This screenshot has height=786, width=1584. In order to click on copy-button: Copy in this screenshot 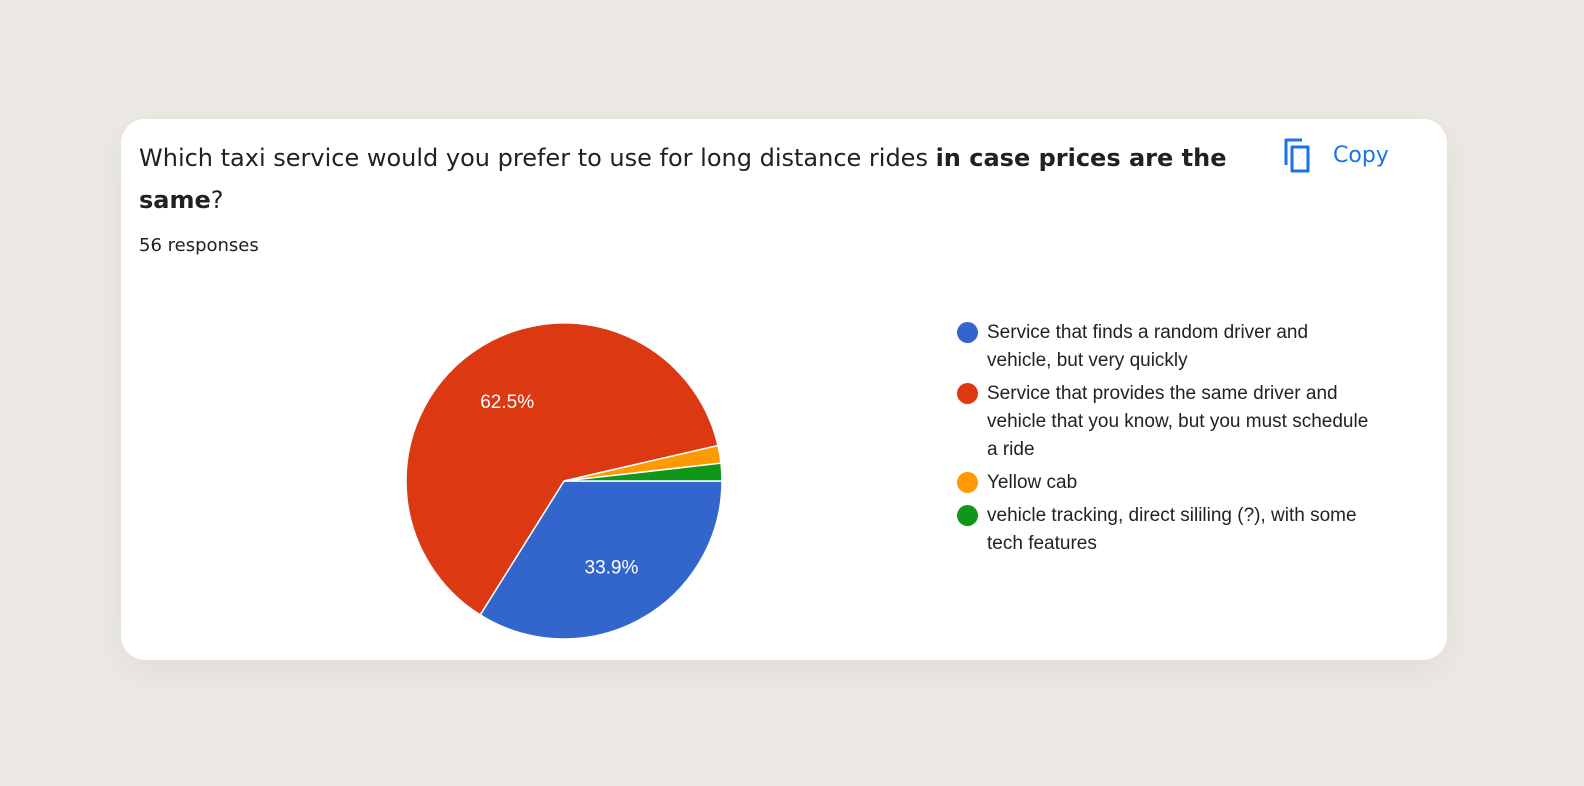, I will do `click(1336, 155)`.